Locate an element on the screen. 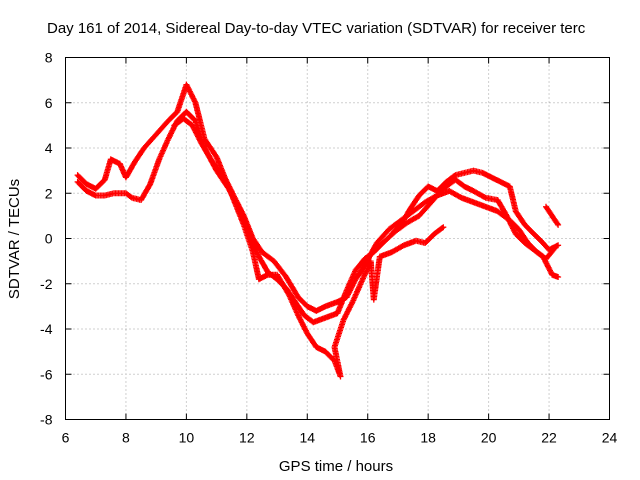 The height and width of the screenshot is (480, 640). y-tick-label: 0 is located at coordinates (49, 239).